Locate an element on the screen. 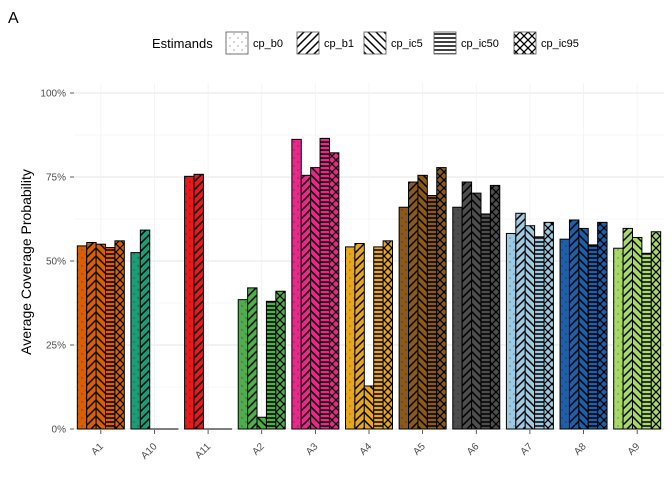  legend-item-cp_ic50: cp_ic50 is located at coordinates (466, 43).